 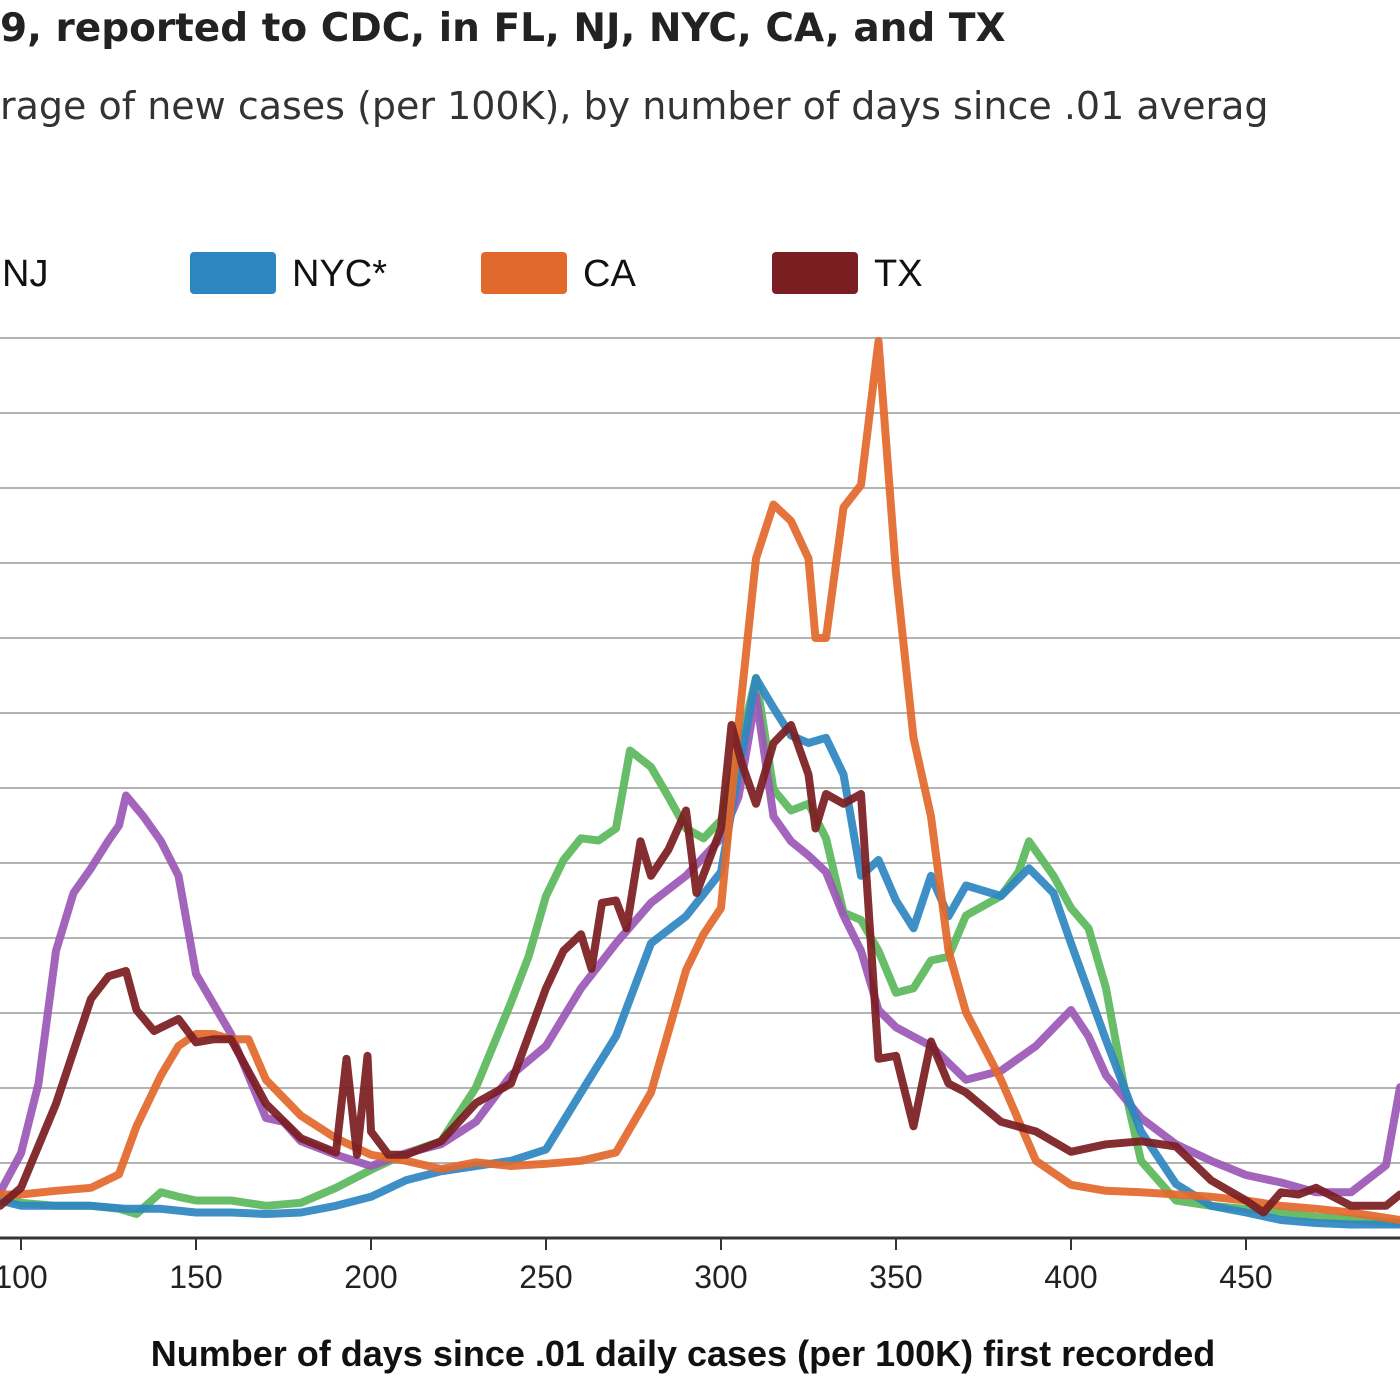 What do you see at coordinates (609, 274) in the screenshot?
I see `legend-label: CA` at bounding box center [609, 274].